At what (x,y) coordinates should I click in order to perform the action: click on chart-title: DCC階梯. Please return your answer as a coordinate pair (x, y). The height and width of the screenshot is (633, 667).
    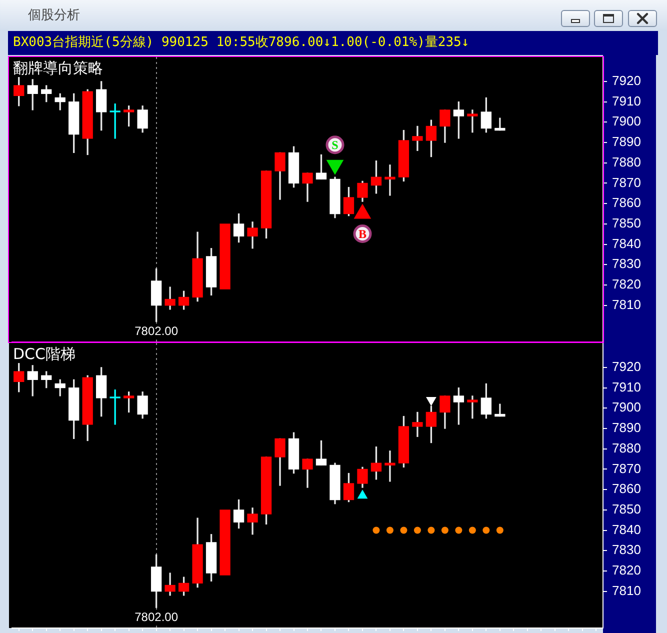
    Looking at the image, I should click on (44, 354).